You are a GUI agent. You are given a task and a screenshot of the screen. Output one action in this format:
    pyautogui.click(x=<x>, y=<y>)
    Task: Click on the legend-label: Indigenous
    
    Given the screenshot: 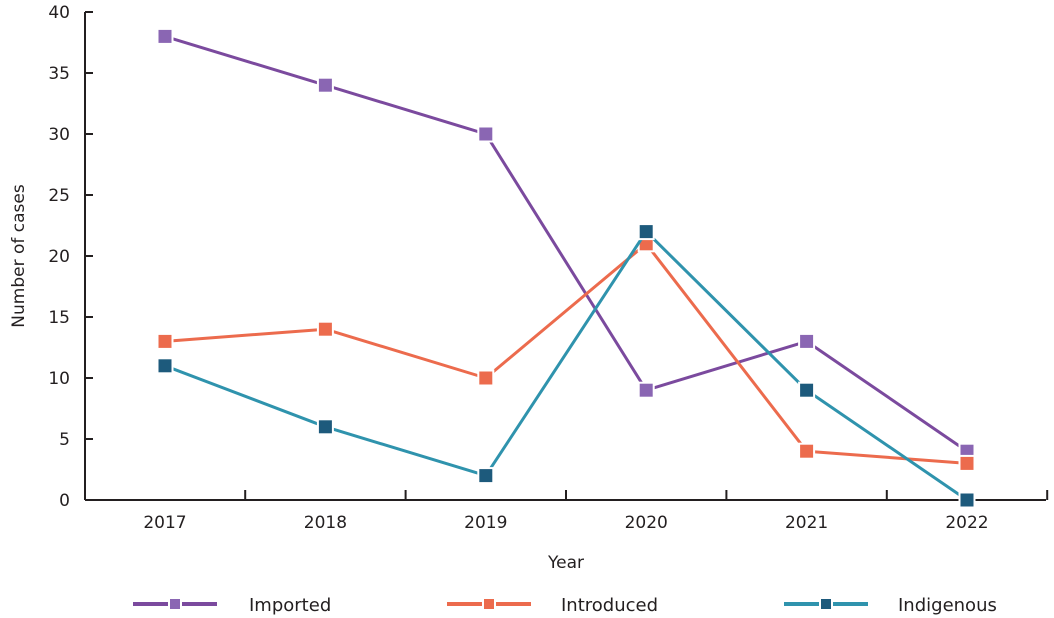 What is the action you would take?
    pyautogui.click(x=947, y=605)
    